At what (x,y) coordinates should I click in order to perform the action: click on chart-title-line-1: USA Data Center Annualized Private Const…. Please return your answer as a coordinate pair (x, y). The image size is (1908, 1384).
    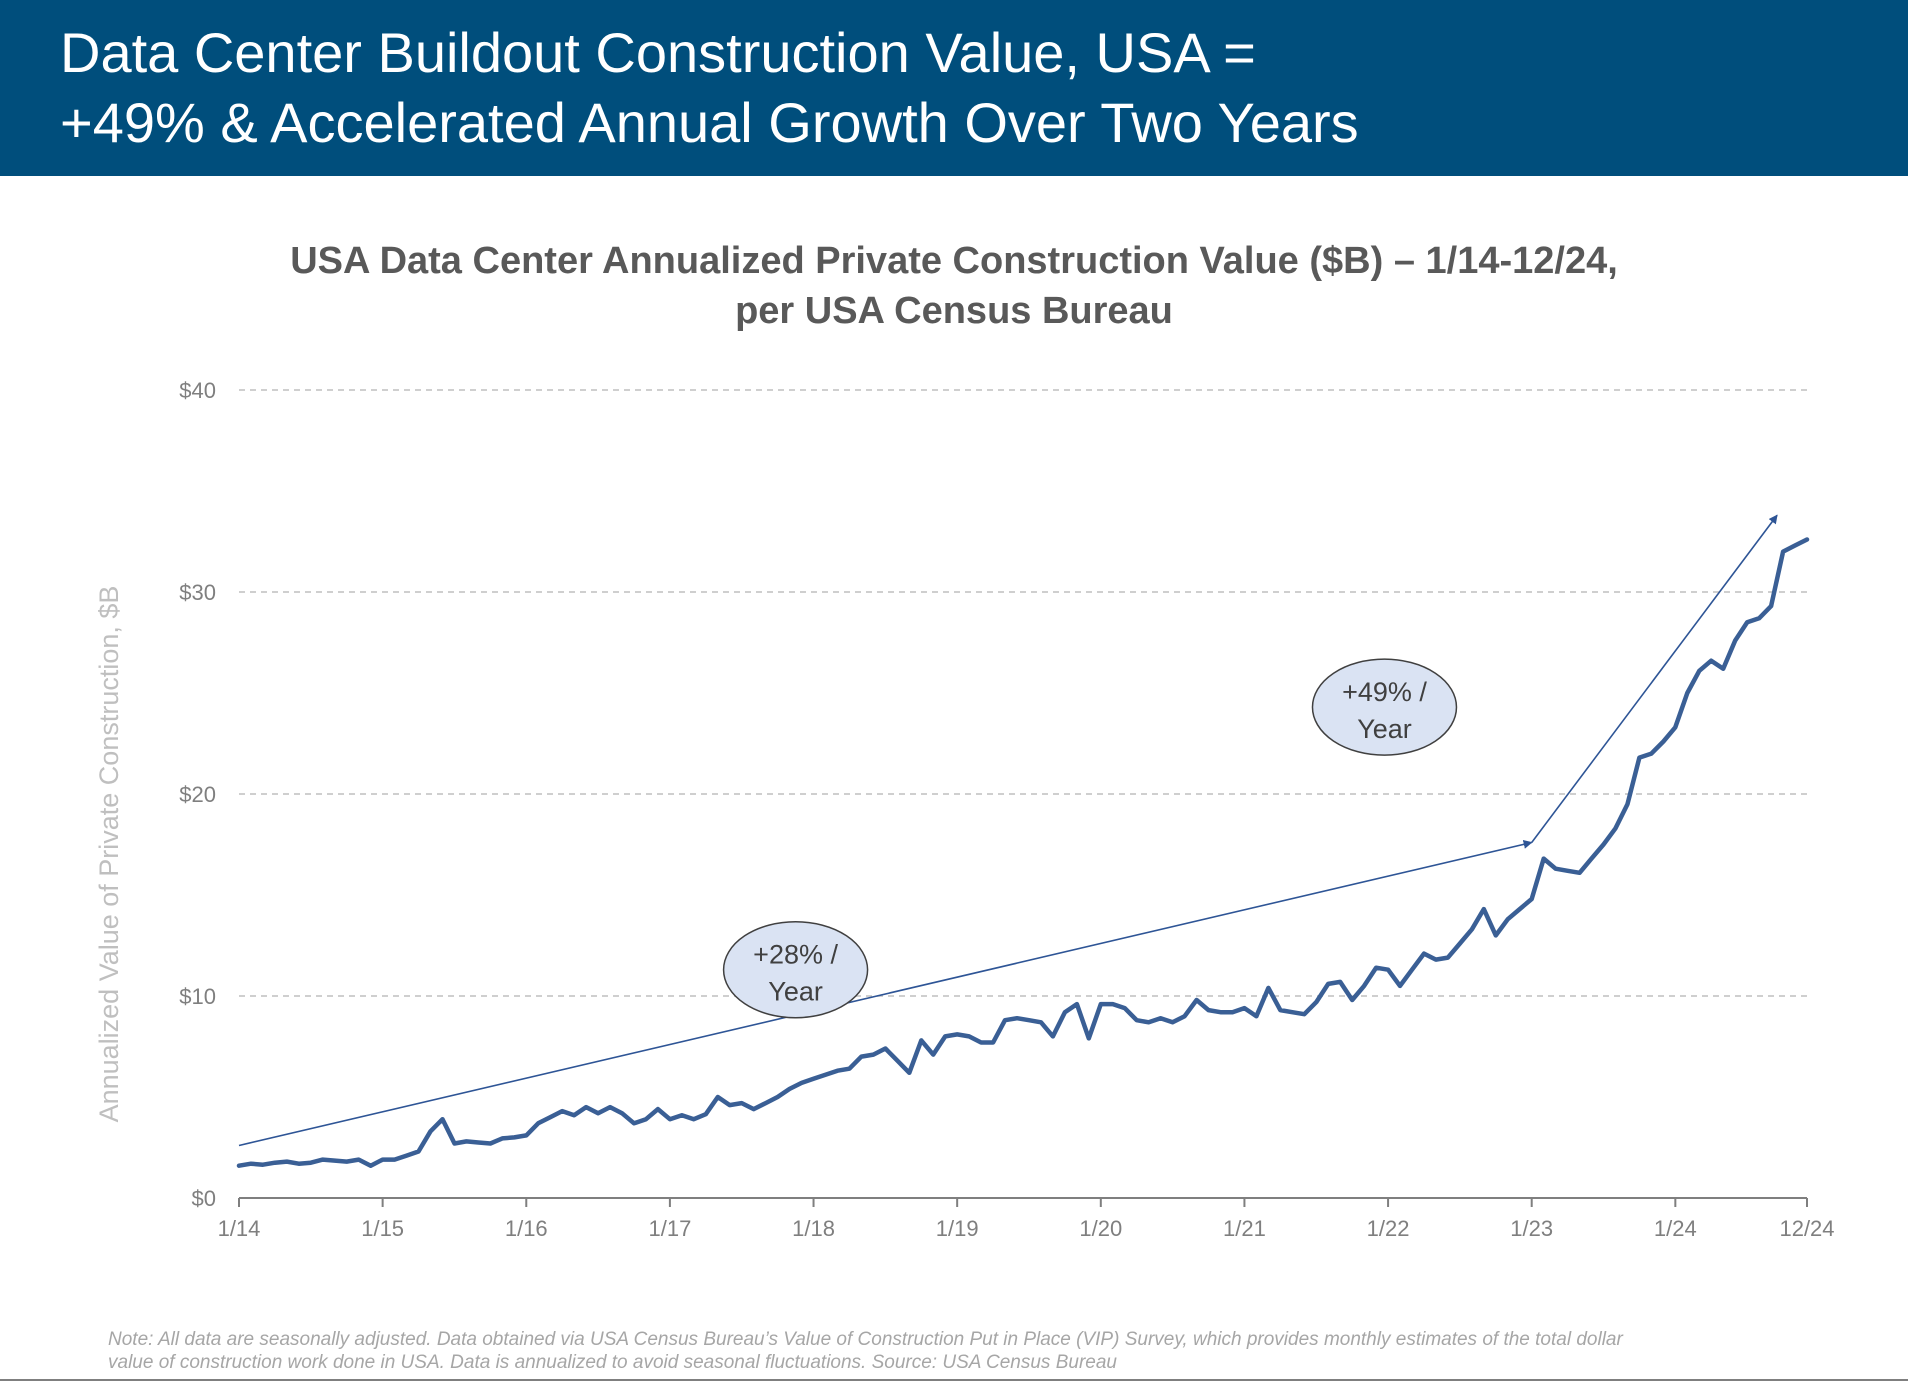
    Looking at the image, I should click on (954, 261).